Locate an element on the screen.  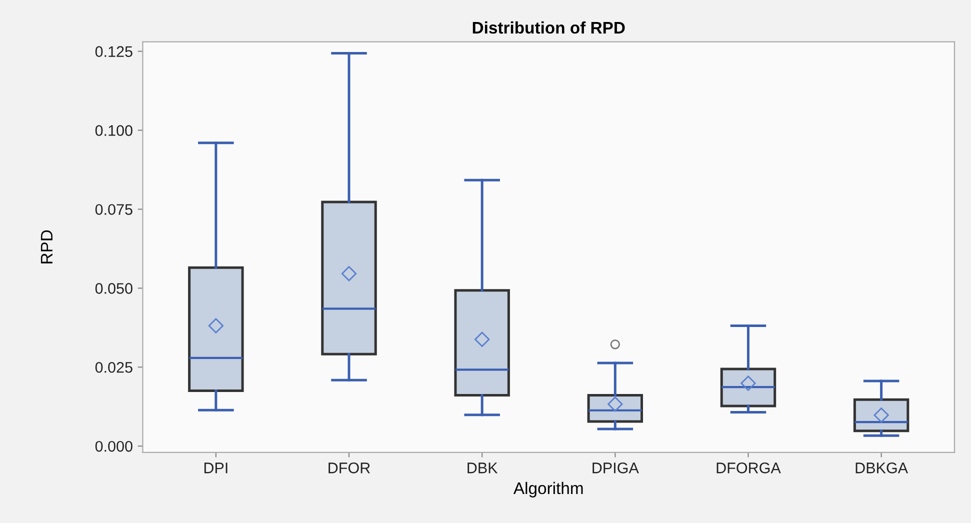
x-tick-label: DFOR is located at coordinates (349, 468).